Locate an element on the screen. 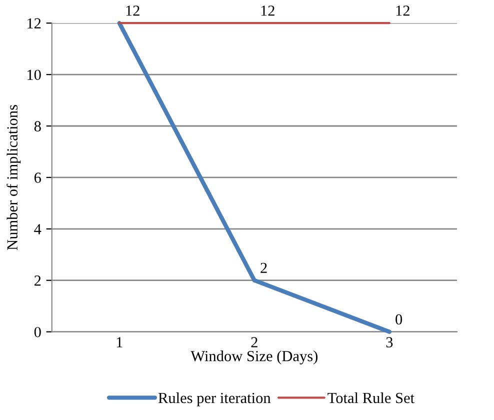 The image size is (494, 420). legend-label: Total Rule Set is located at coordinates (371, 398).